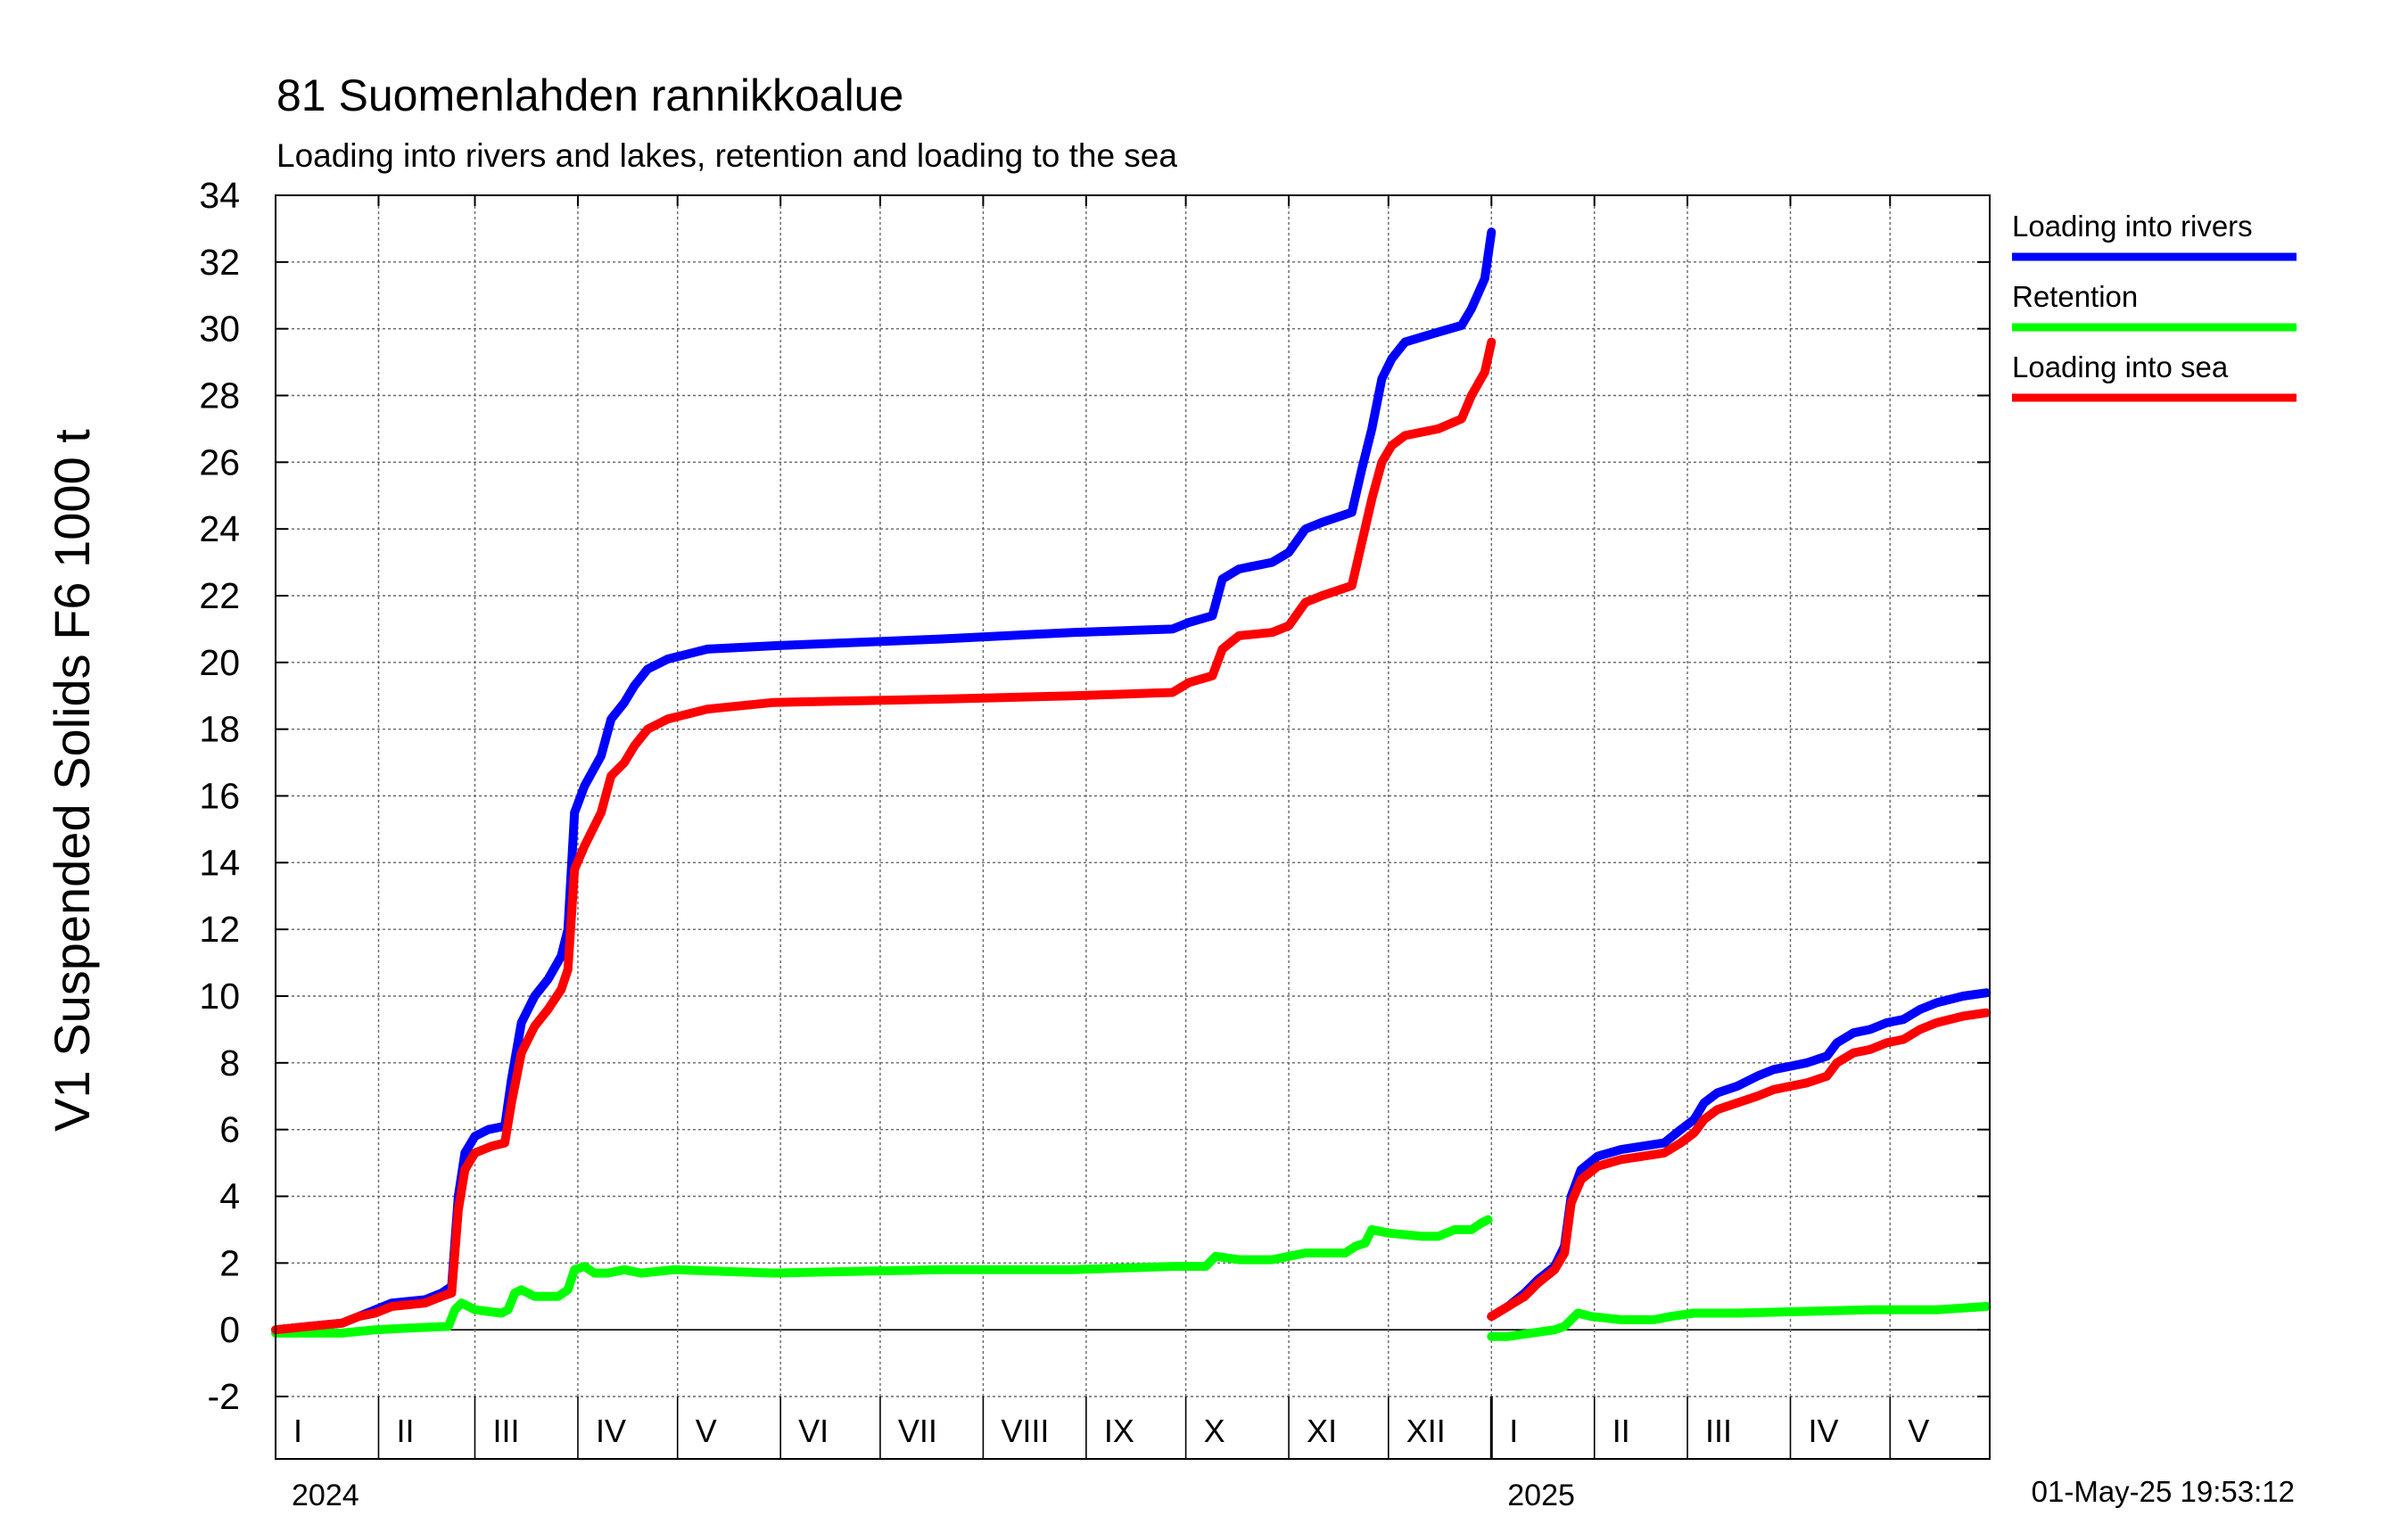 The height and width of the screenshot is (1516, 2408). Describe the element at coordinates (229, 1062) in the screenshot. I see `y-tick-label: 8` at that location.